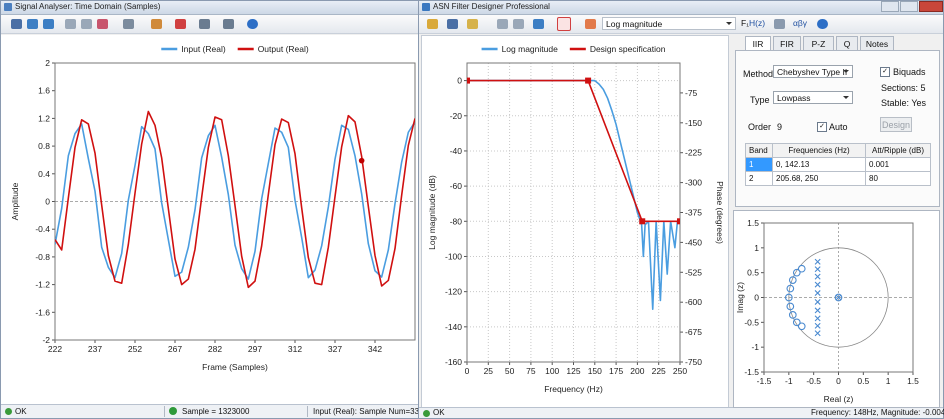 Image resolution: width=944 pixels, height=419 pixels. What do you see at coordinates (564, 24) in the screenshot?
I see `spec-button` at bounding box center [564, 24].